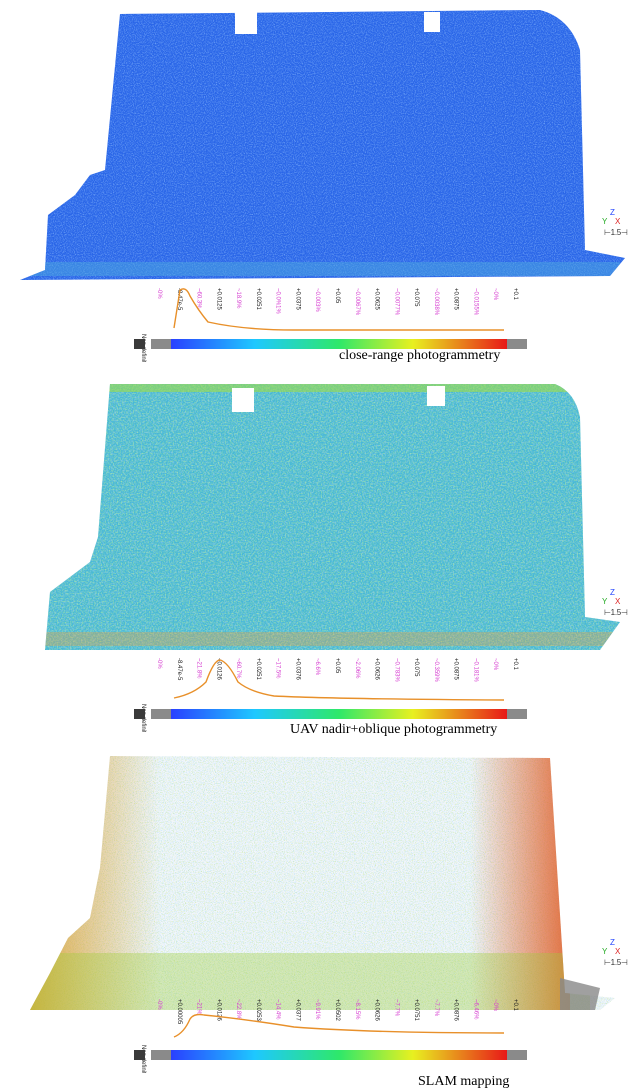 The image size is (638, 1091). What do you see at coordinates (179, 669) in the screenshot?
I see `hist-tick-label: -8.47e-5` at bounding box center [179, 669].